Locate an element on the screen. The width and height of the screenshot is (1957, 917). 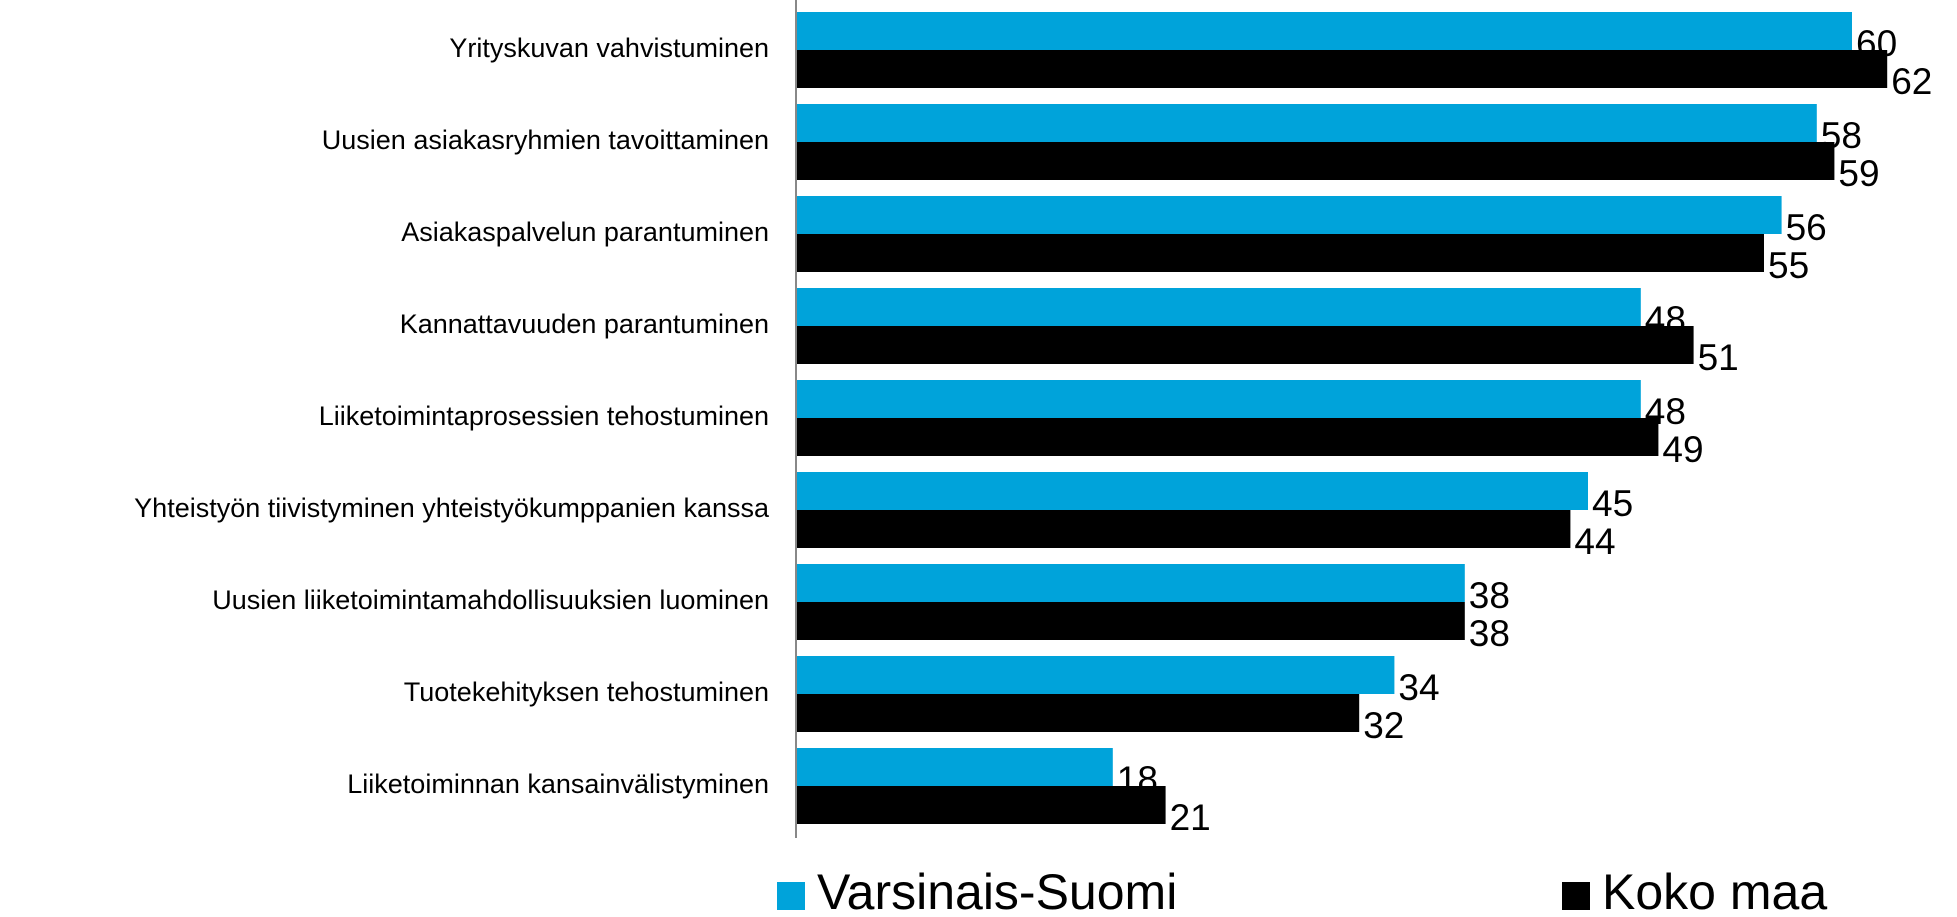
value-label: 34 is located at coordinates (1418, 687).